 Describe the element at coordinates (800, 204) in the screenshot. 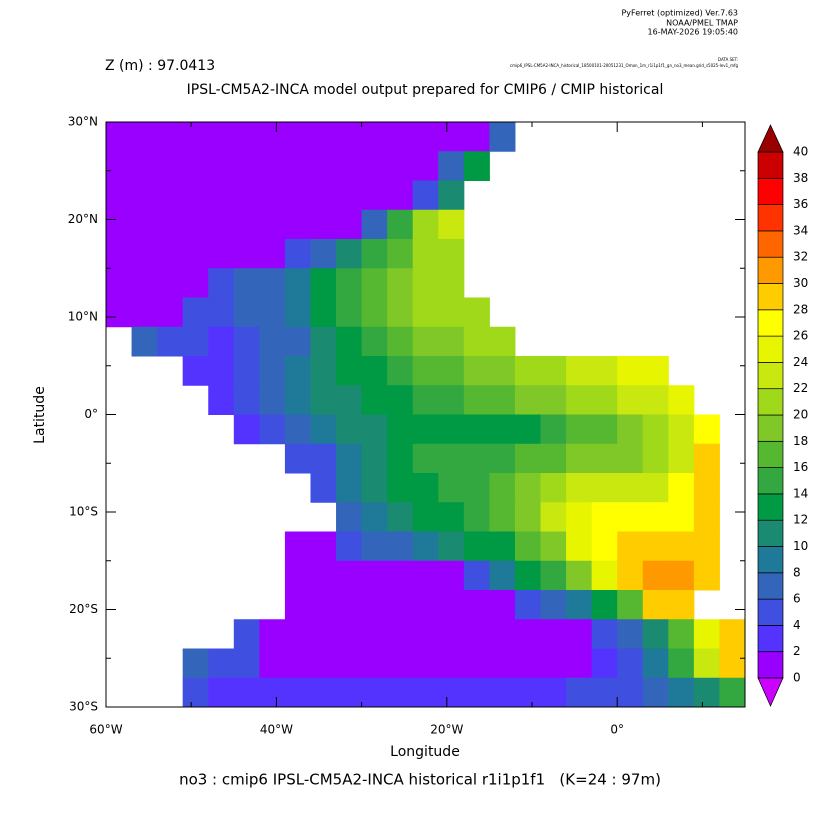

I see `colorbar-label: 36` at that location.